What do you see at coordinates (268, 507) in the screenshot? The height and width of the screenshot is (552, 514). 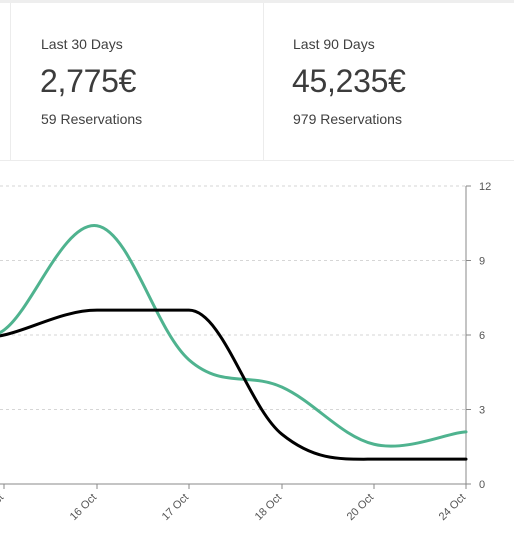 I see `x-tick-label: 18 Oct` at bounding box center [268, 507].